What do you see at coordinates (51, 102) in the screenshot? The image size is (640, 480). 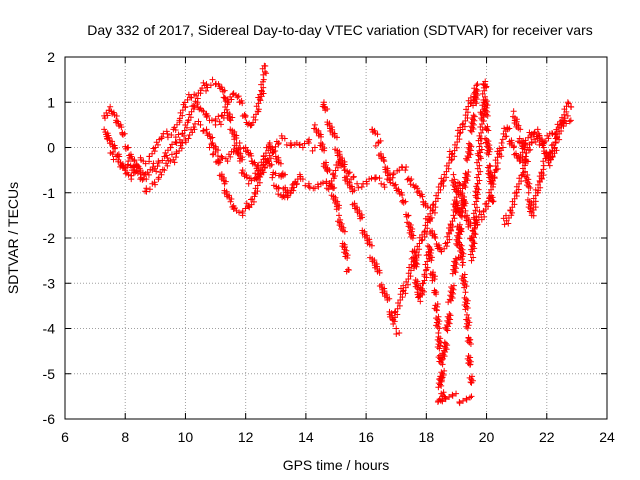 I see `y-tick-label: 1` at bounding box center [51, 102].